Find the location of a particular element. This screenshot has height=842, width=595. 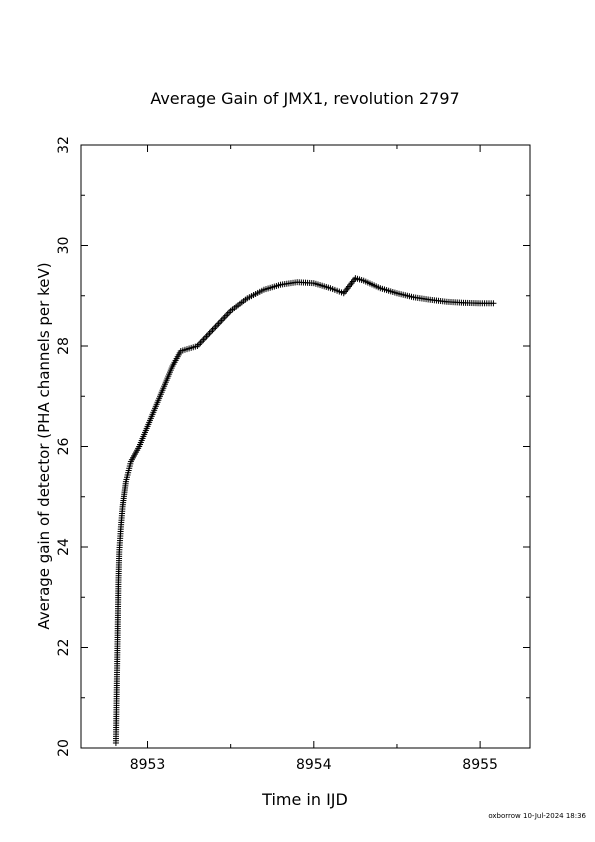

y-tick-label-group: 24 is located at coordinates (64, 547).